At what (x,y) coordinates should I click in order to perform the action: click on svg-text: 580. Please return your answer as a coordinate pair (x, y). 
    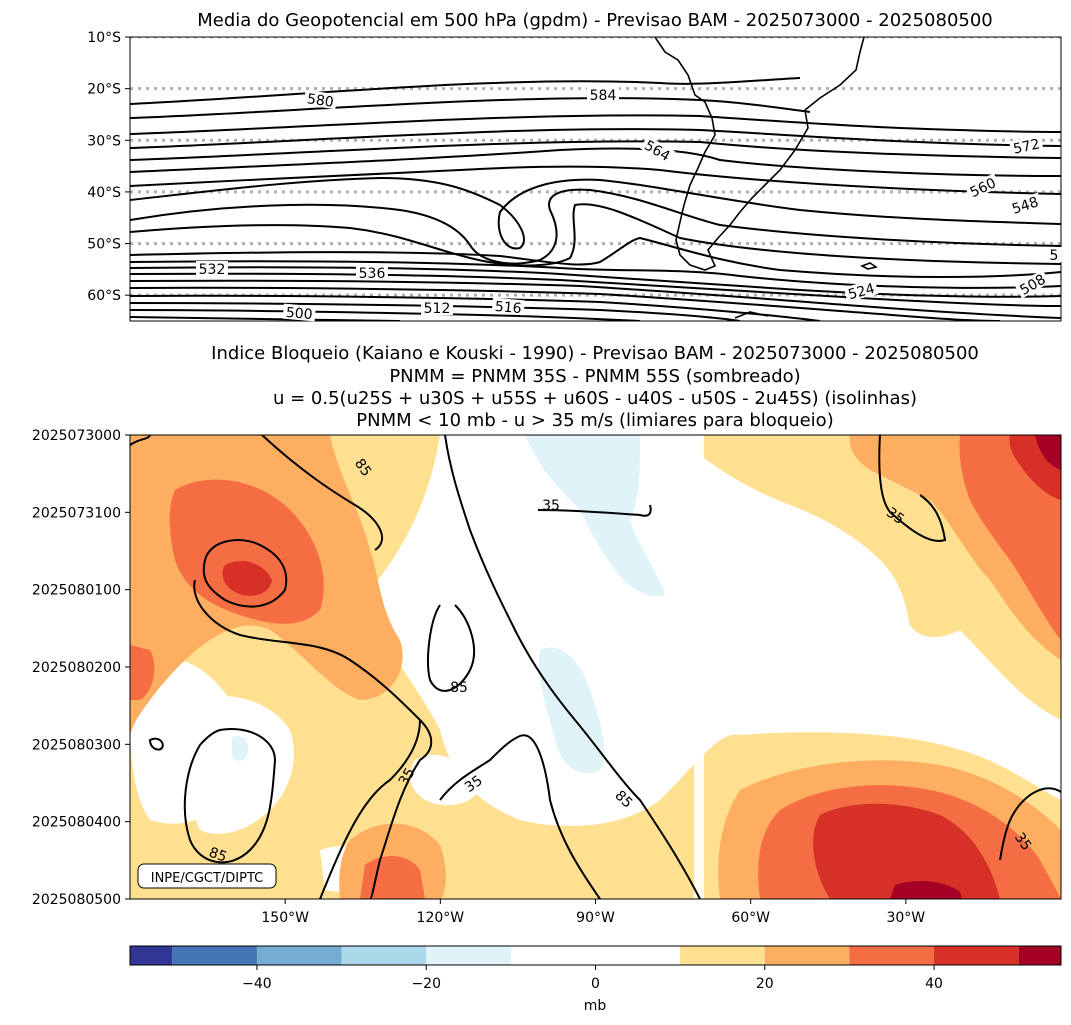
    Looking at the image, I should click on (320, 101).